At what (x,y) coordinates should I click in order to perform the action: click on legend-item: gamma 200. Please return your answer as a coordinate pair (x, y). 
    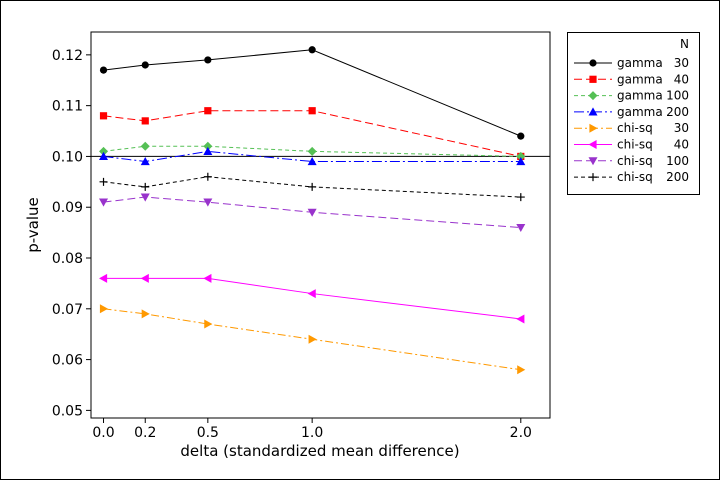
    Looking at the image, I should click on (631, 112).